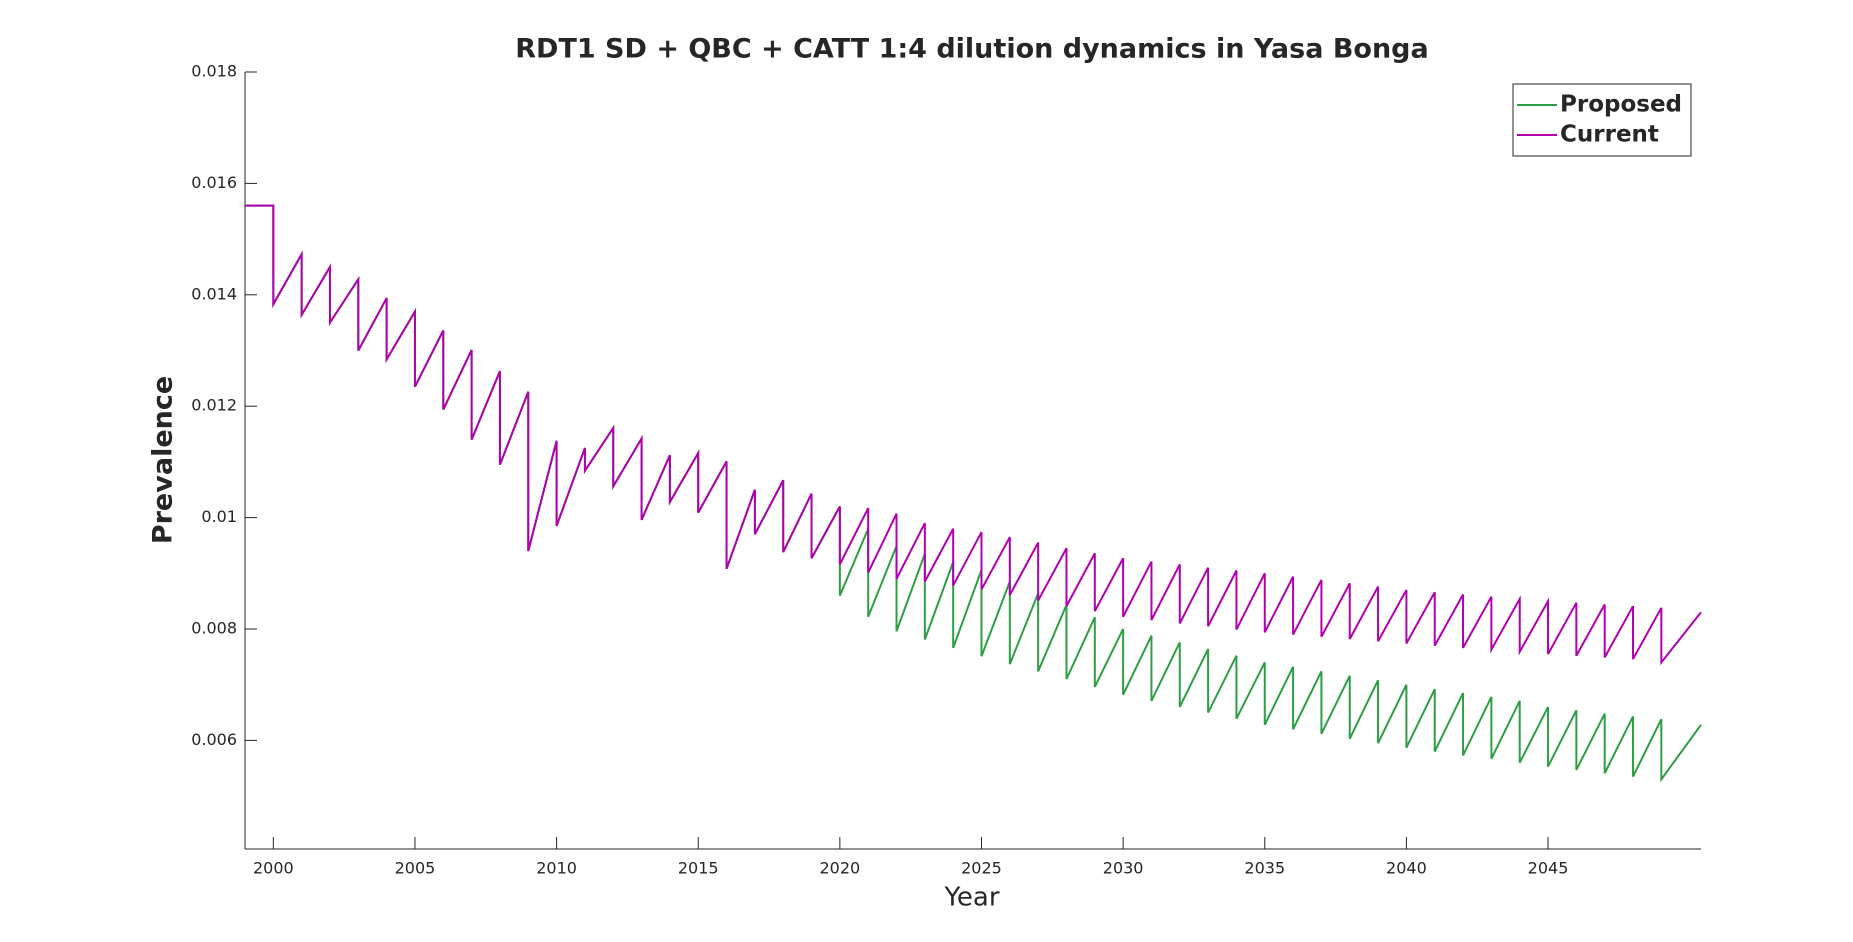 The width and height of the screenshot is (1853, 942). Describe the element at coordinates (214, 627) in the screenshot. I see `y-tick-label: 0.008` at that location.